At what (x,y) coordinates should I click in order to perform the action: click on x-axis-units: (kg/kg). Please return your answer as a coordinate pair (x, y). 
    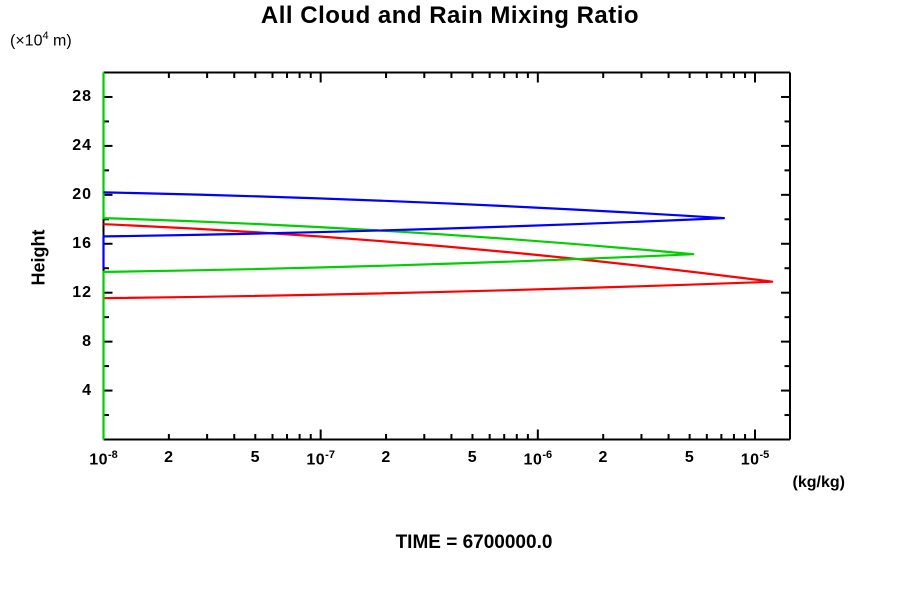
    Looking at the image, I should click on (818, 482).